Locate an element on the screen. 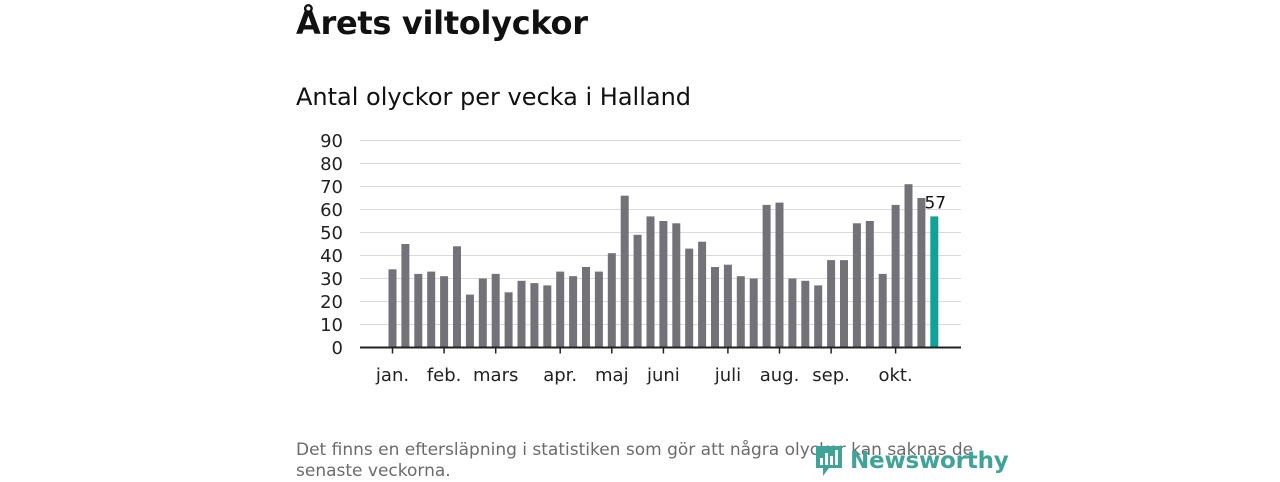  newsworthy-logo-text: Newsworthy is located at coordinates (929, 461).